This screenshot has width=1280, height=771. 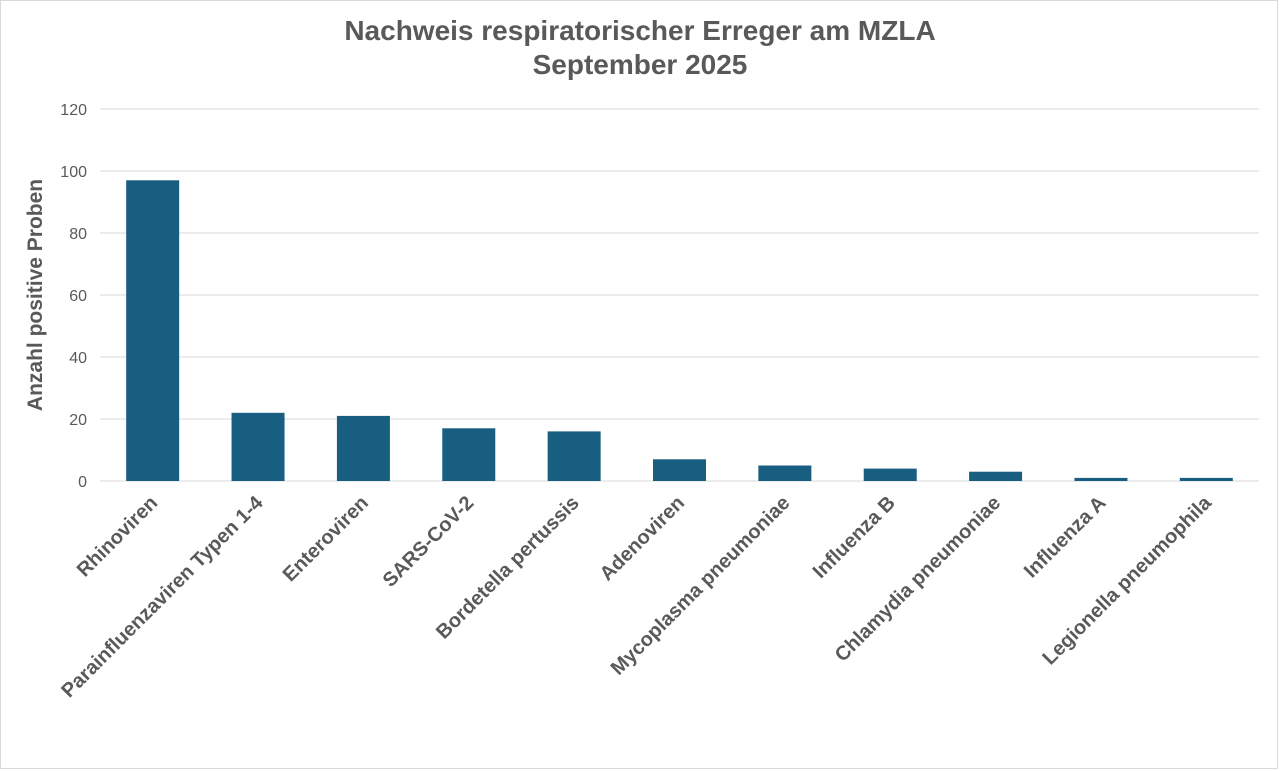 I want to click on y-axis-ticks: 0 20 40 60 80 100 120, so click(x=73, y=296).